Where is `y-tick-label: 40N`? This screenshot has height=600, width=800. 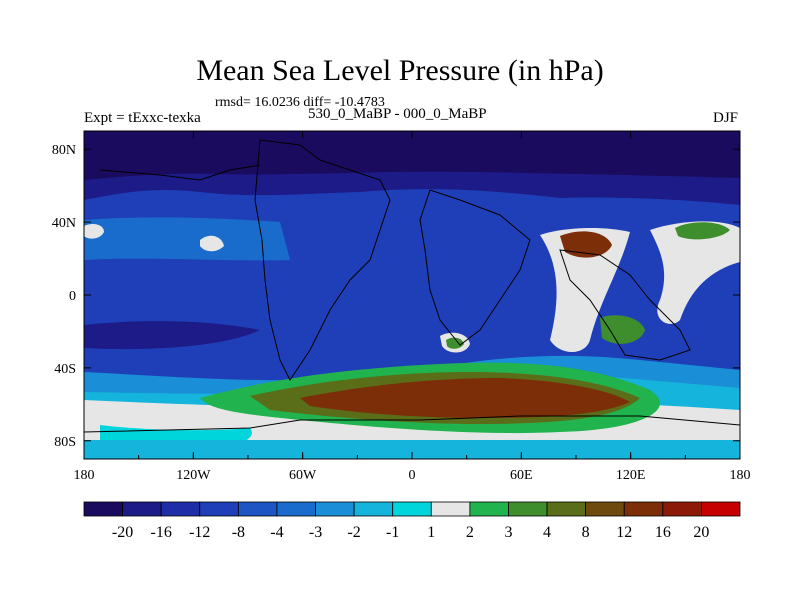
y-tick-label: 40N is located at coordinates (64, 223).